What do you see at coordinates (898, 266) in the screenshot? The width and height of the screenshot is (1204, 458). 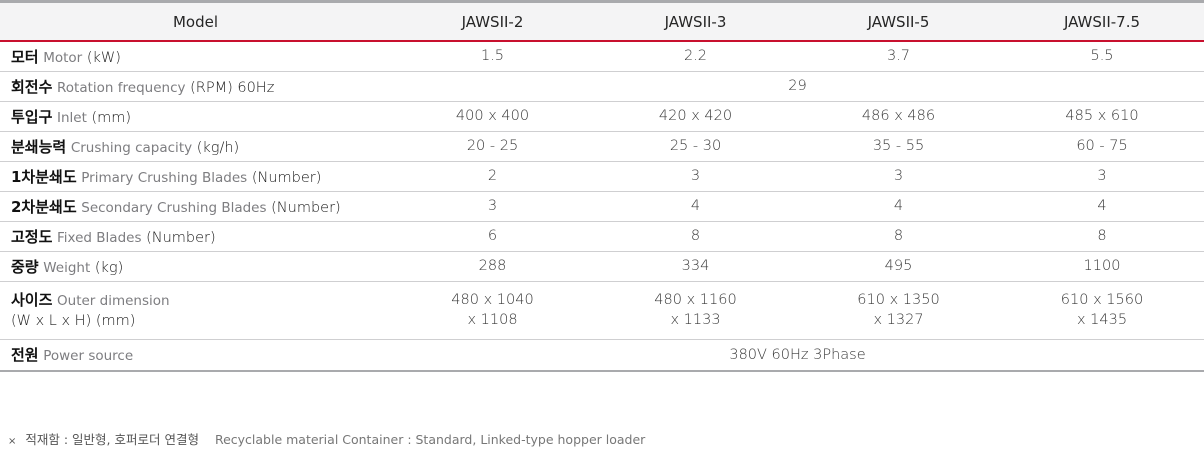 I see `cell-value: 495` at bounding box center [898, 266].